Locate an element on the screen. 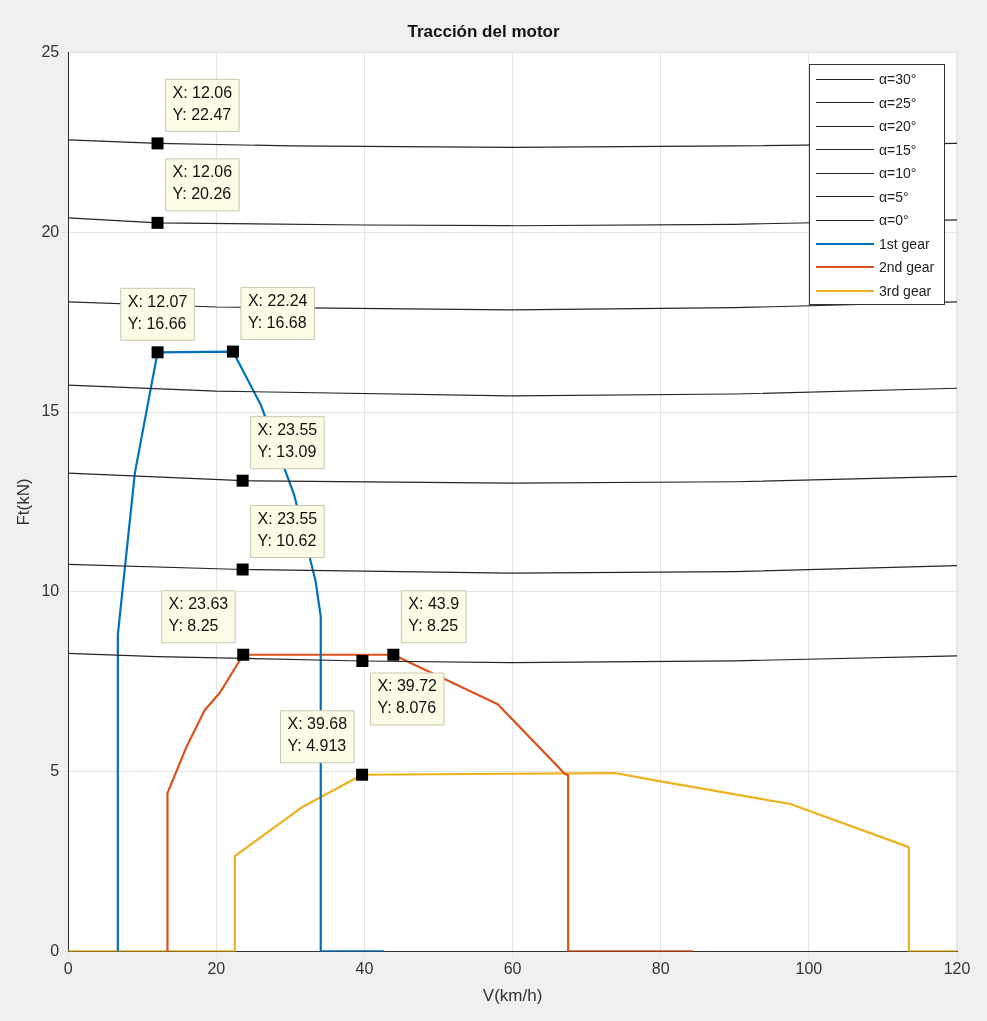 This screenshot has width=987, height=1021. annotation: X: 22.24 Y: 16.68 is located at coordinates (277, 311).